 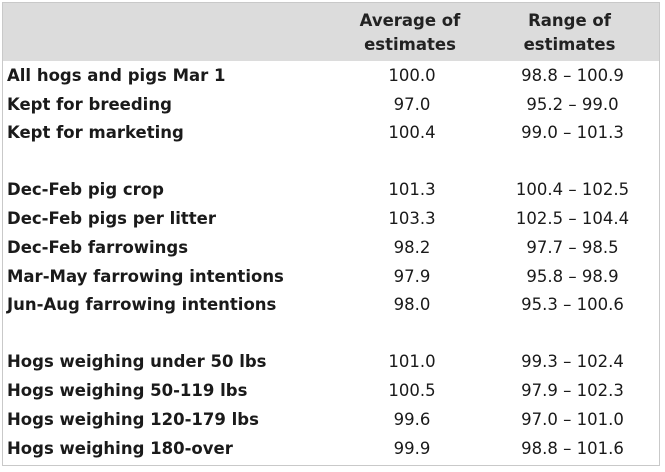 What do you see at coordinates (89, 104) in the screenshot?
I see `row-label: Kept for breeding` at bounding box center [89, 104].